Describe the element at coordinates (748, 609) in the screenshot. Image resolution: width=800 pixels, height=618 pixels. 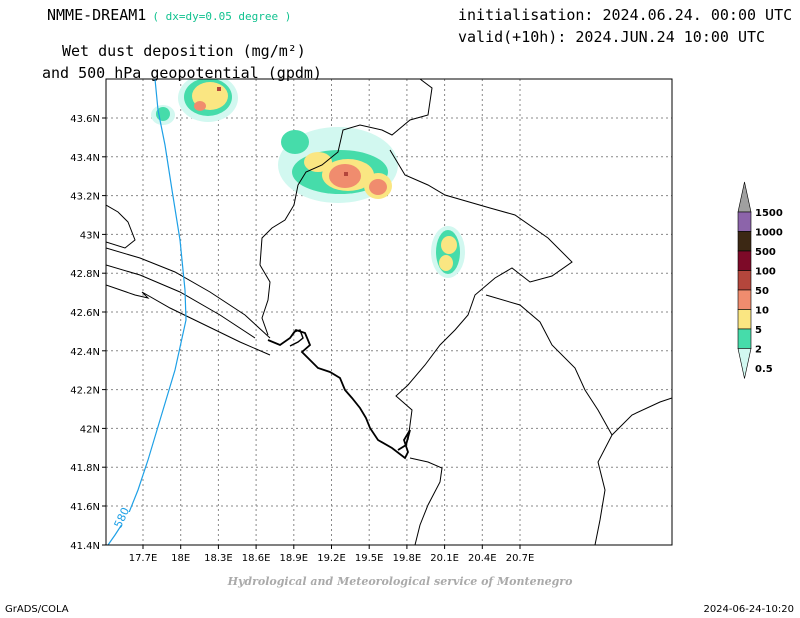
I see `render-timestamp: 2024-06-24-10:20` at that location.